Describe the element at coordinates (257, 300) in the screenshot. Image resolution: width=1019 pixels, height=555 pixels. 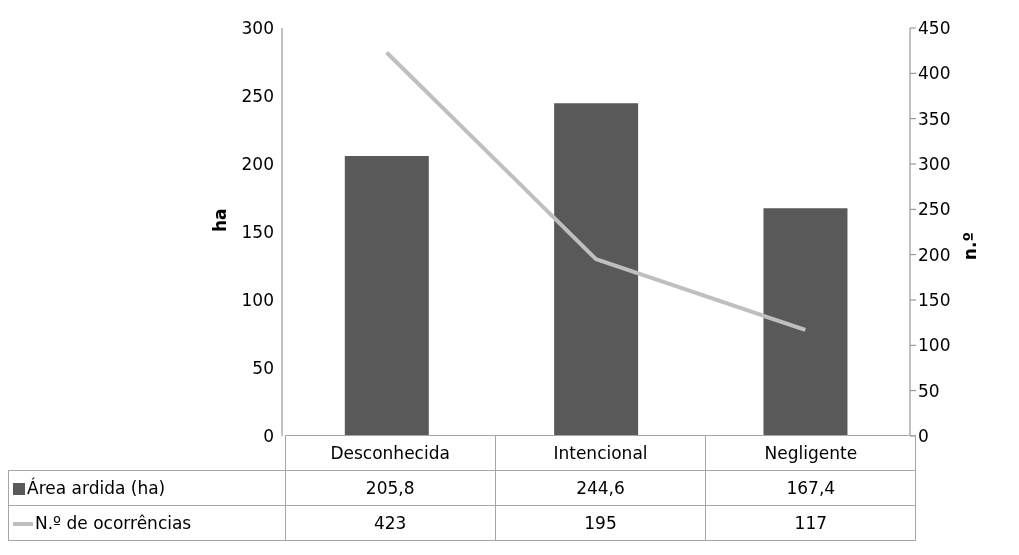
I see `y-tick-label: 100` at that location.